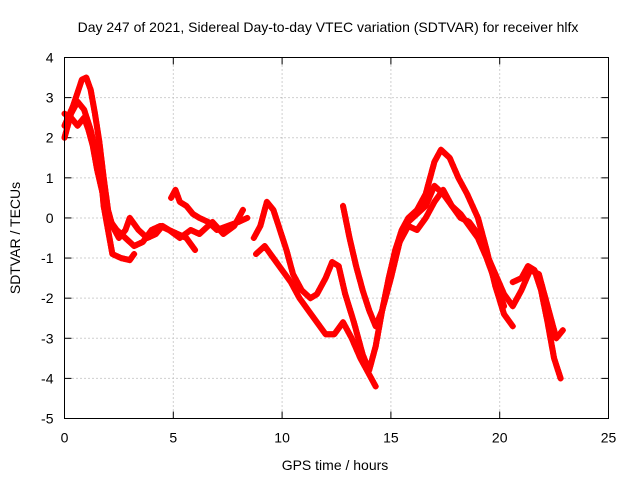 The width and height of the screenshot is (640, 480). What do you see at coordinates (47, 258) in the screenshot?
I see `y-tick-label: -1` at bounding box center [47, 258].